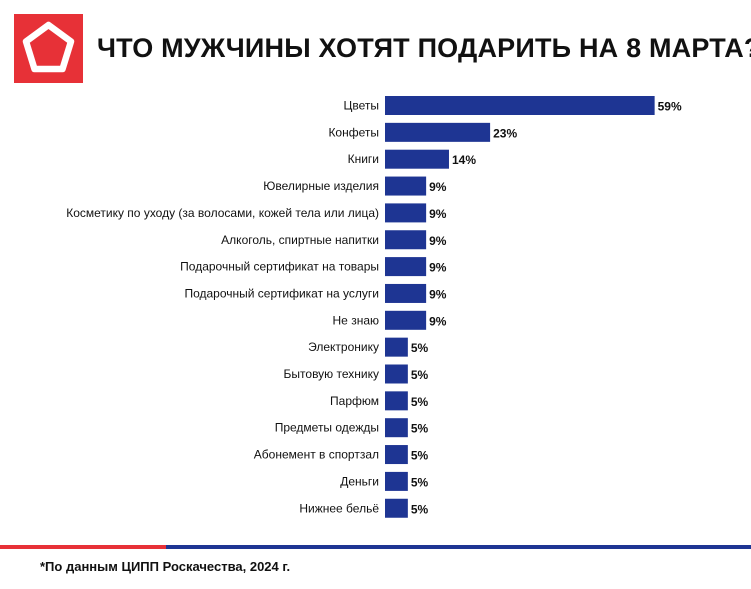  What do you see at coordinates (339, 508) in the screenshot?
I see `category-label: Нижнее бельё` at bounding box center [339, 508].